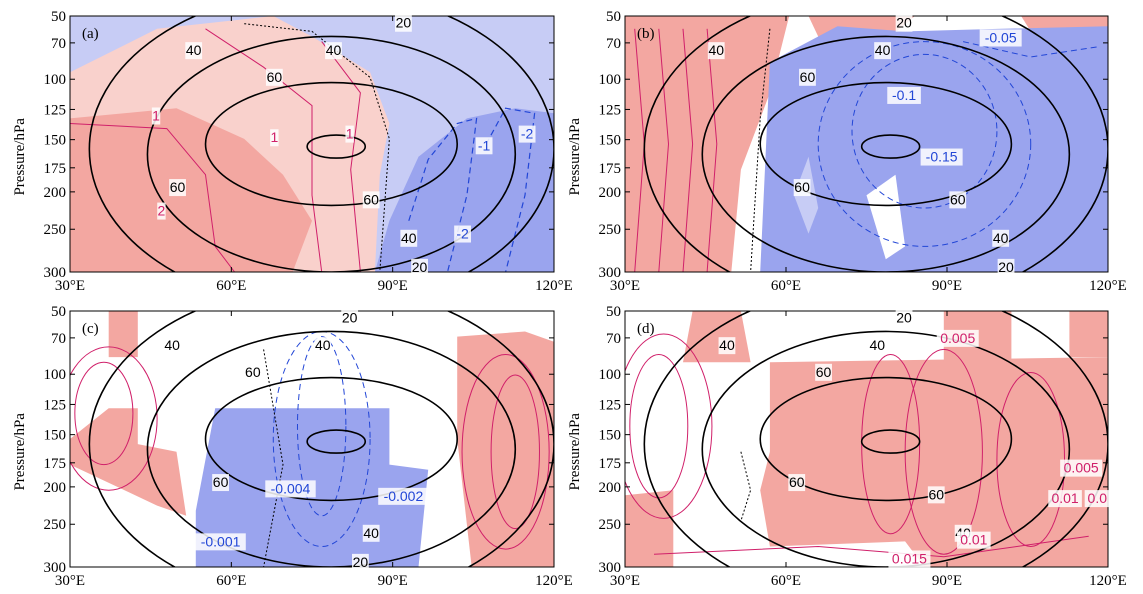 The width and height of the screenshot is (1143, 594). What do you see at coordinates (123, 334) in the screenshot?
I see `shade-positive-left-top` at bounding box center [123, 334].